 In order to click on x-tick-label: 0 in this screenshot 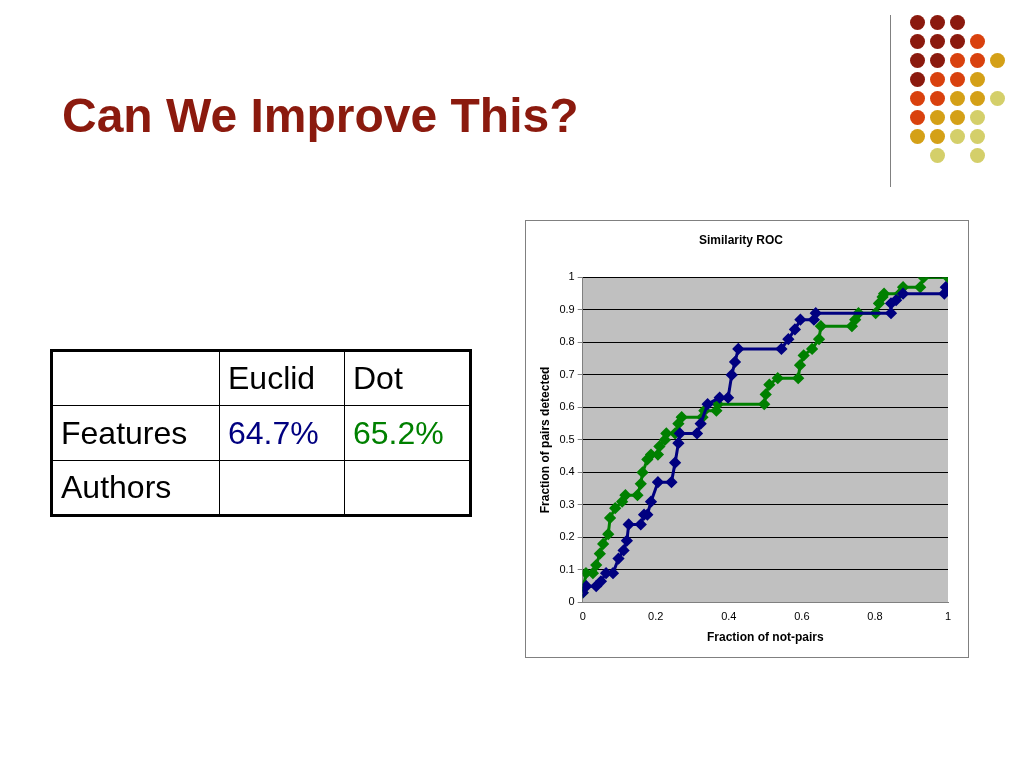, I will do `click(582, 616)`.